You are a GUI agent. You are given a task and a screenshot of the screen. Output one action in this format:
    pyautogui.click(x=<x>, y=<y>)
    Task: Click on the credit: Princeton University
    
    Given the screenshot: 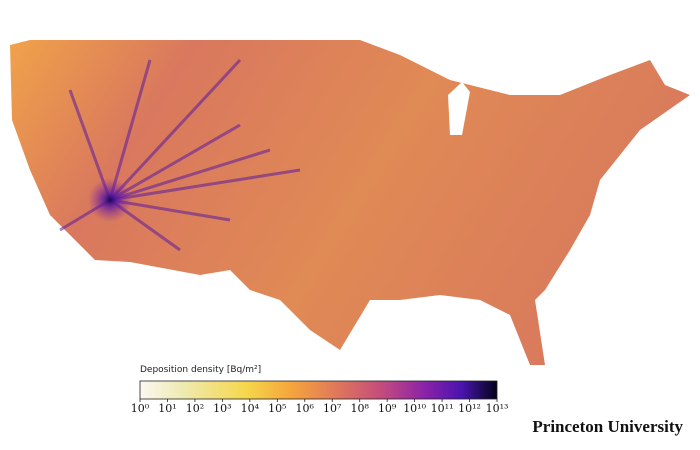 What is the action you would take?
    pyautogui.click(x=607, y=426)
    